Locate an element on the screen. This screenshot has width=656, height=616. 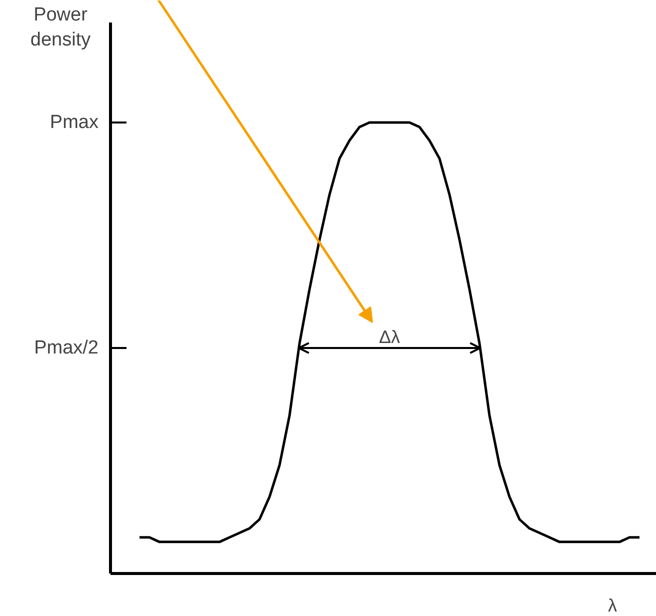
text: Pmax/2 is located at coordinates (66, 348).